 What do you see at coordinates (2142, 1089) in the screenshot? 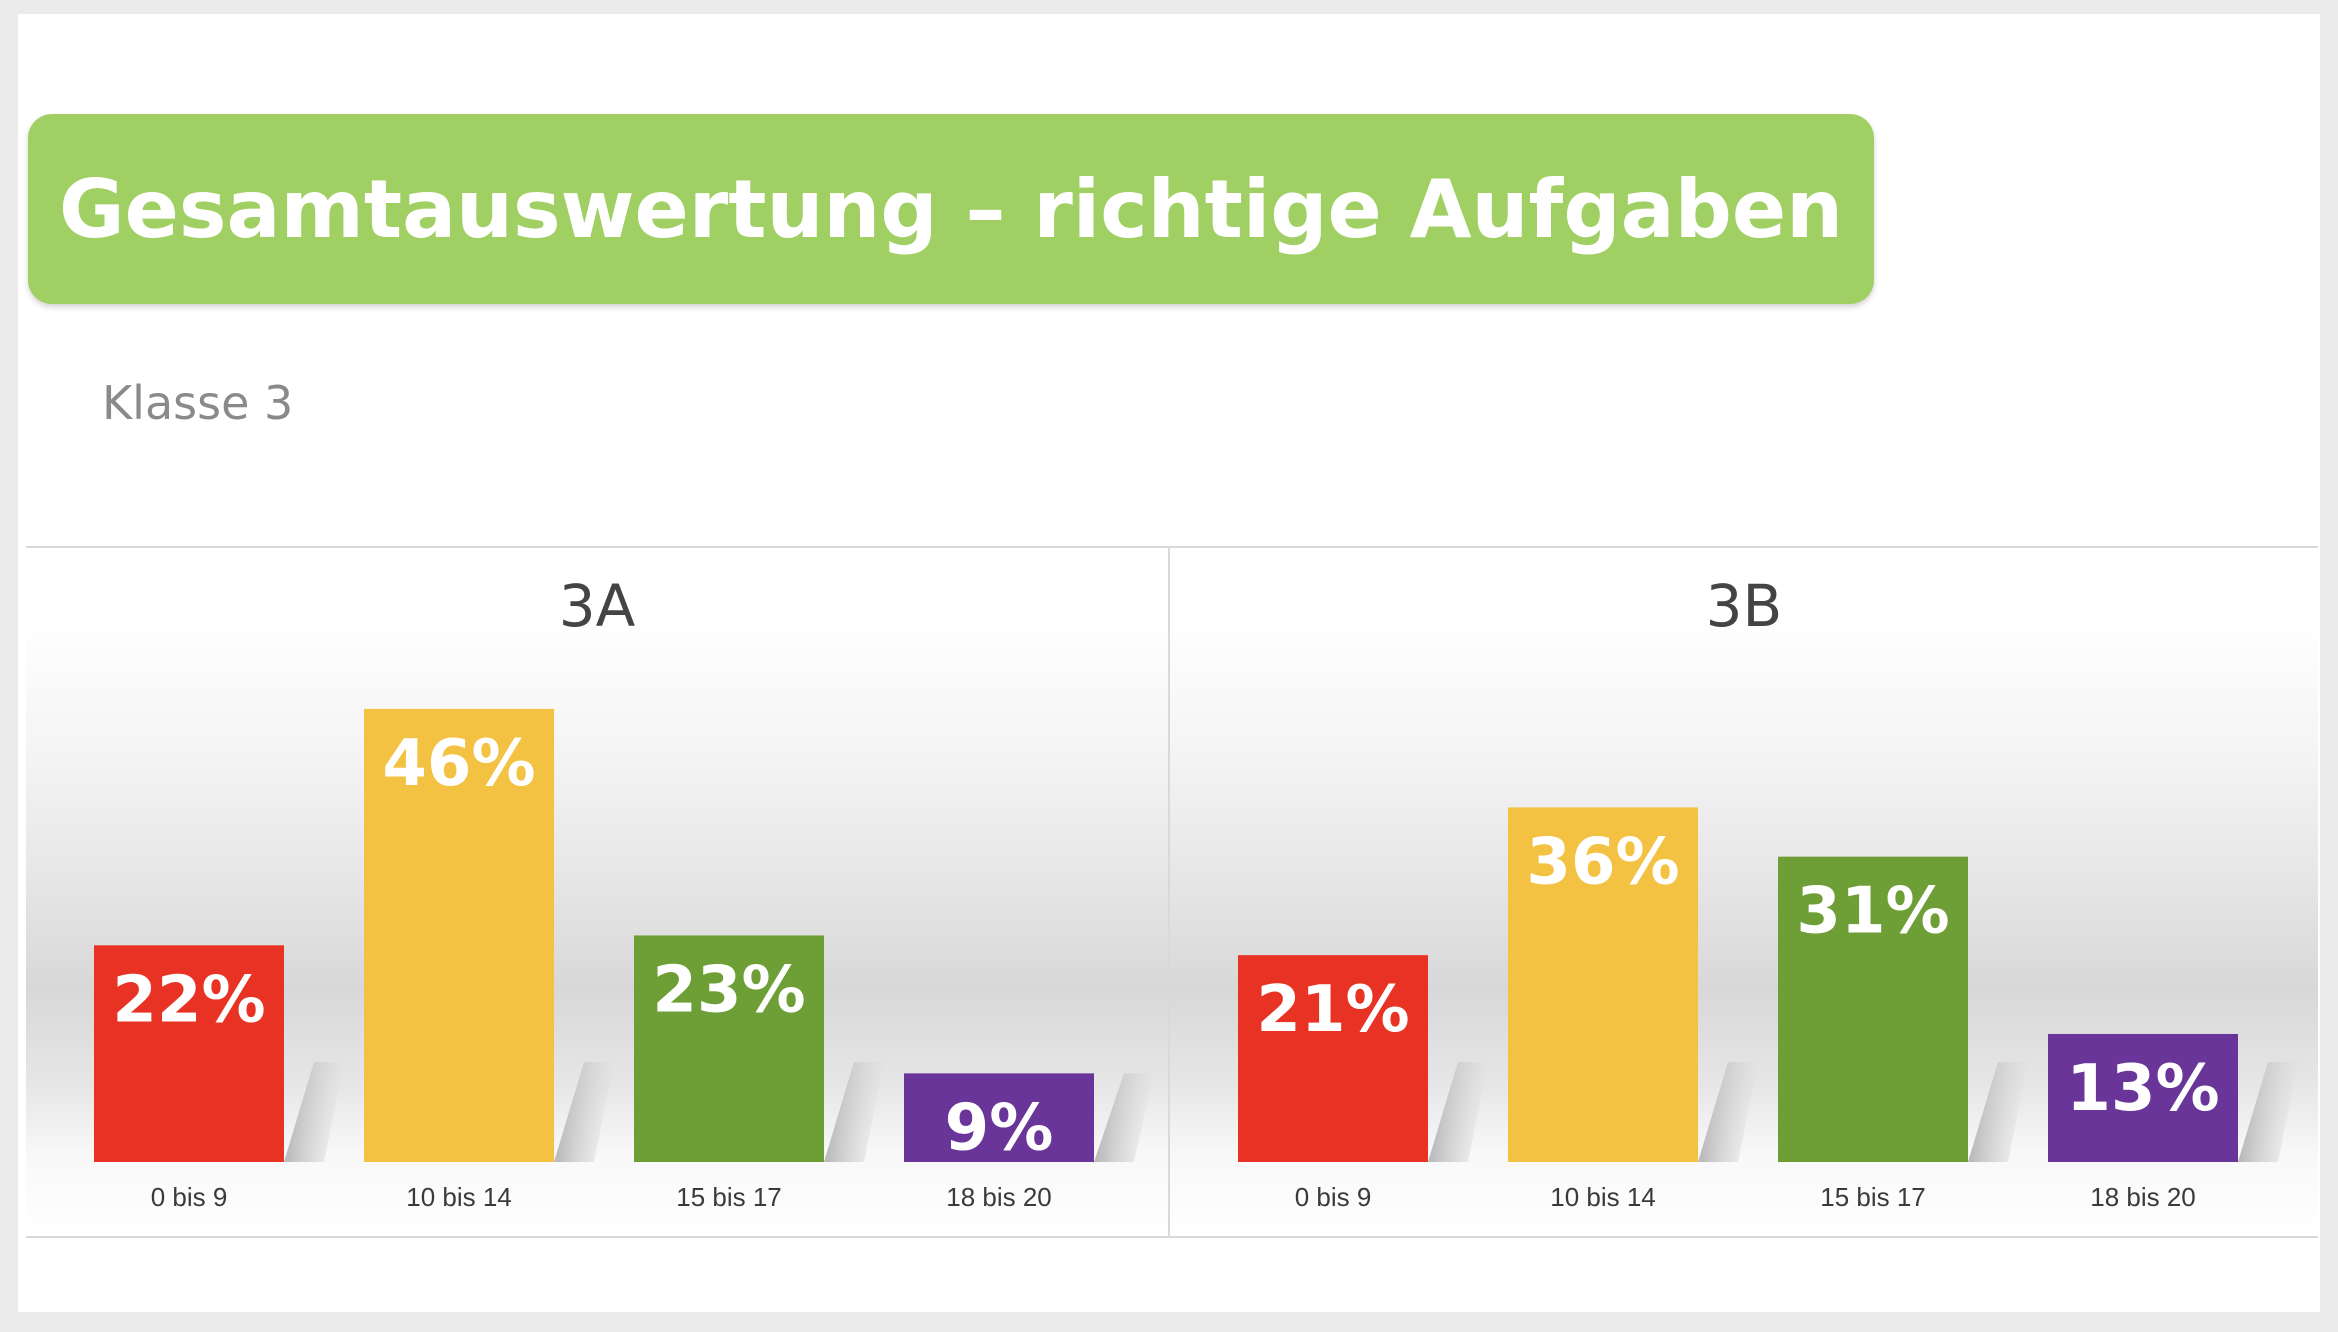
I see `data-label: 13%` at bounding box center [2142, 1089].